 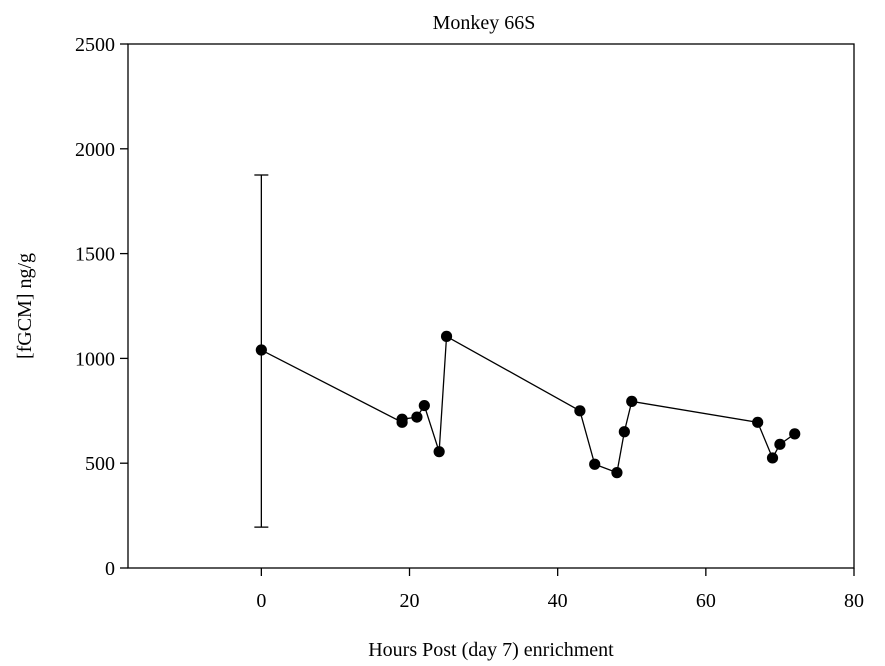 What do you see at coordinates (100, 464) in the screenshot?
I see `y-tick-label: 500` at bounding box center [100, 464].